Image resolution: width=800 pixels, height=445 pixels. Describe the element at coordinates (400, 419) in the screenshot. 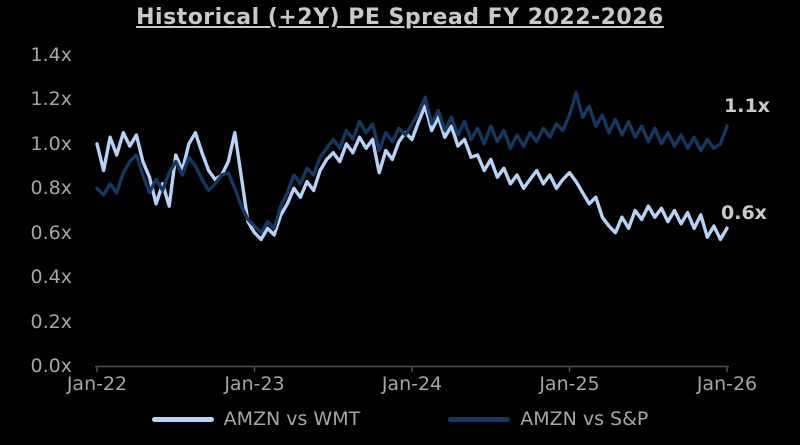

I see `legend: AMZN vs WMT AMZN vs S&P` at that location.